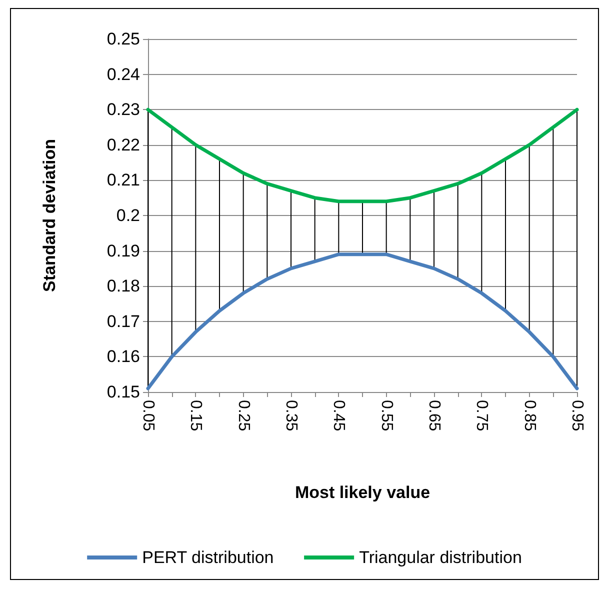 The image size is (609, 589). Describe the element at coordinates (243, 416) in the screenshot. I see `x-tick-label: 0.25` at that location.